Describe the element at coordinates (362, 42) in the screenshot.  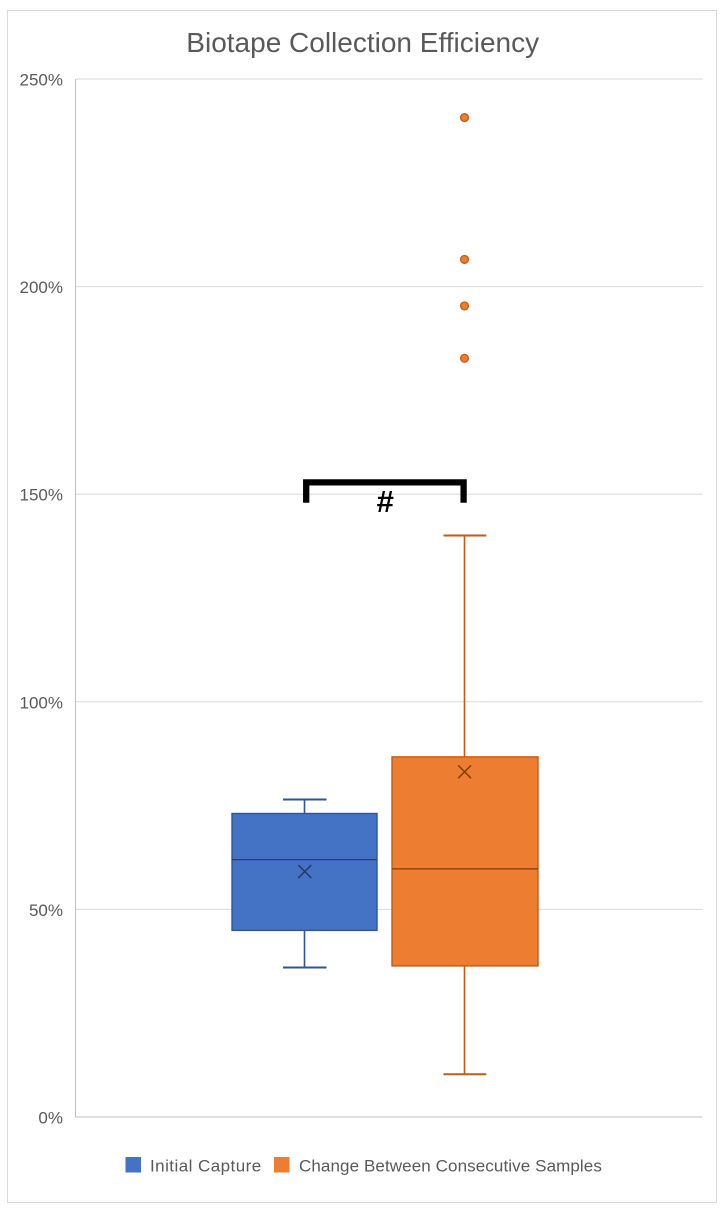
I see `svg-text: Biotape Collection Efficiency` at that location.